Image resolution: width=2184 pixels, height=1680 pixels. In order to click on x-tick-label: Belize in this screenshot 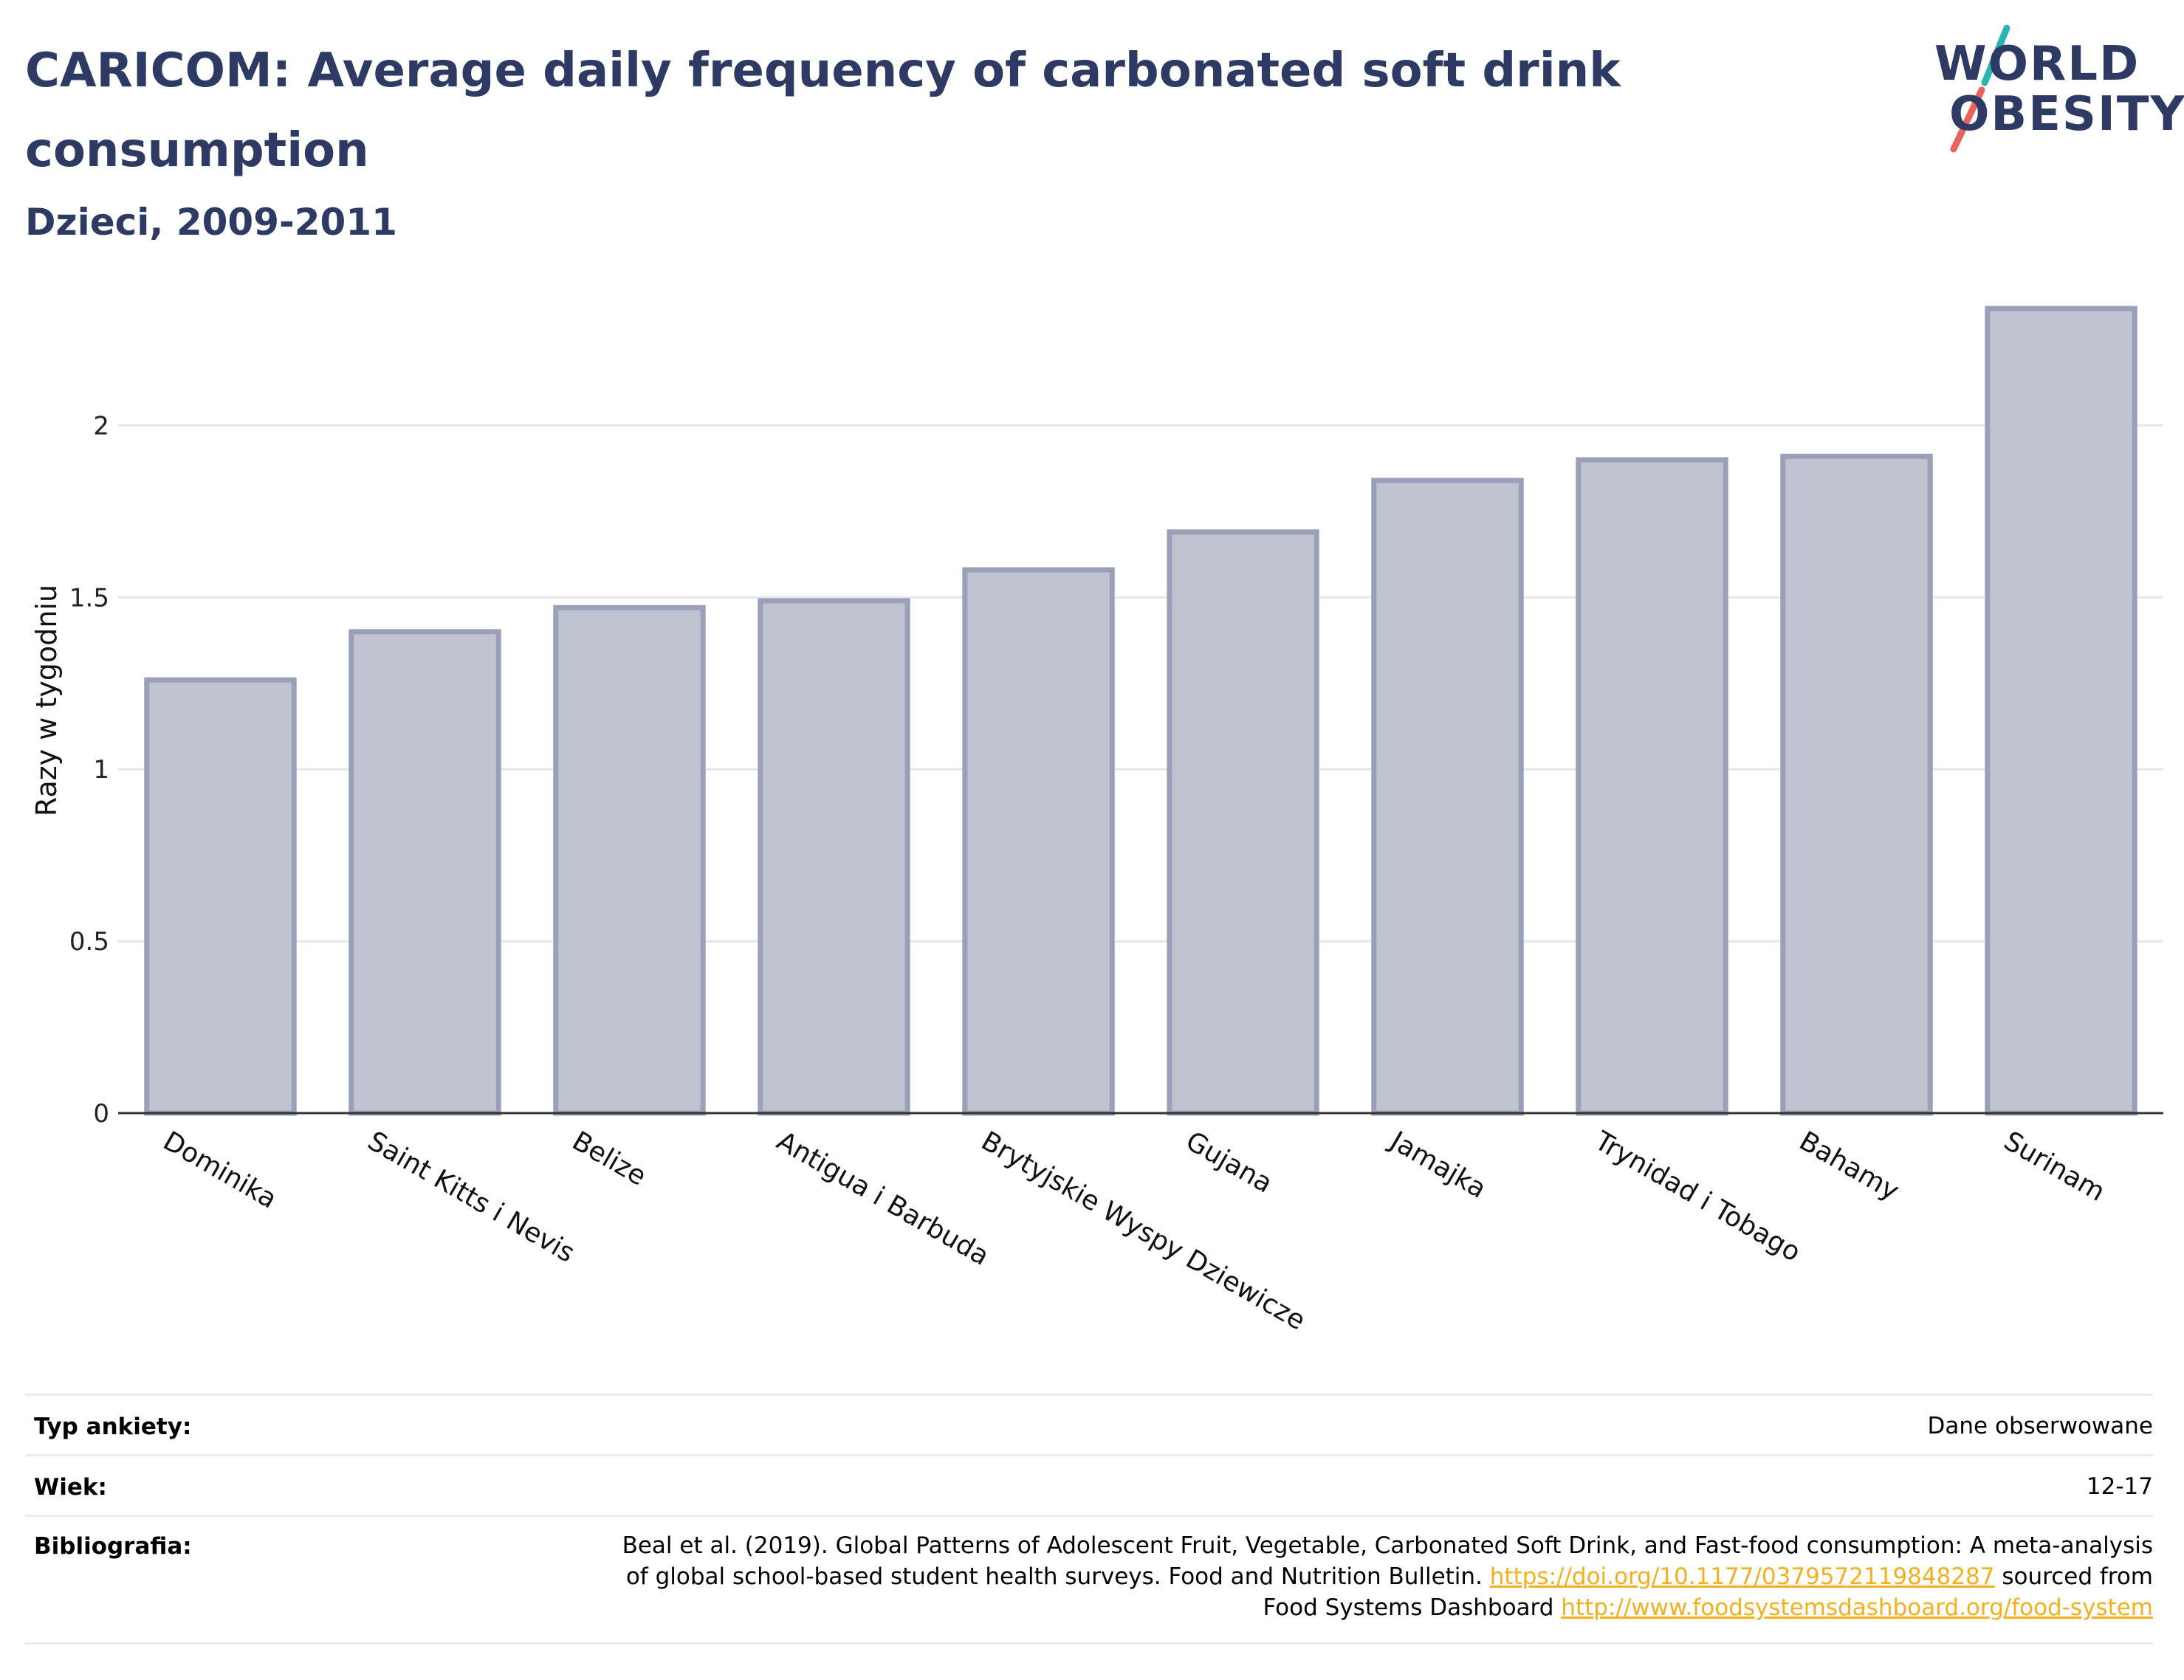, I will do `click(609, 1158)`.